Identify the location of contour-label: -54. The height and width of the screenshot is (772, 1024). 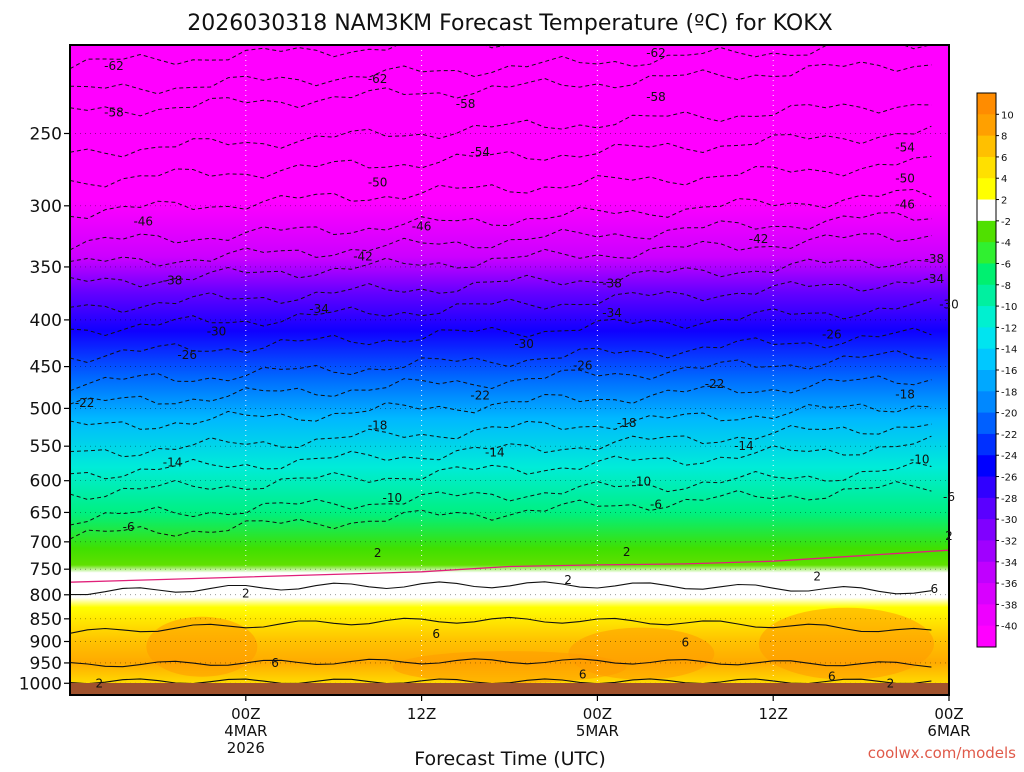
(480, 152).